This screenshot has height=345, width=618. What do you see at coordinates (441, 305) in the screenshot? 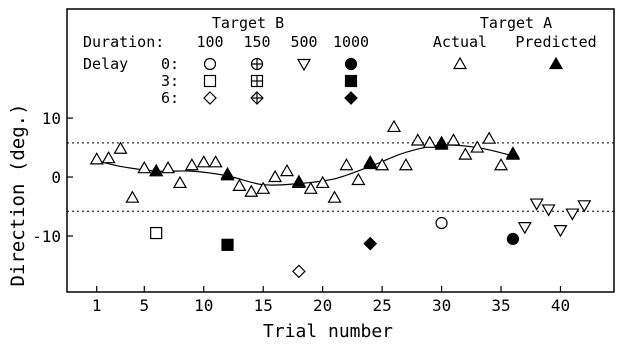
I see `x-tick-label: 30` at bounding box center [441, 305].